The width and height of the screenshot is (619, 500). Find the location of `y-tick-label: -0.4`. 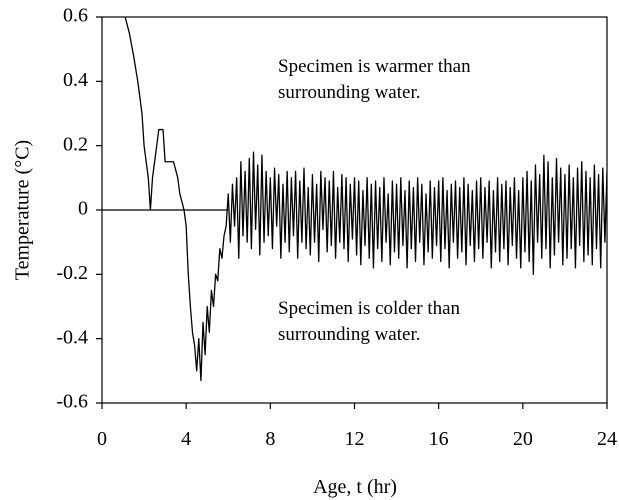

y-tick-label: -0.4 is located at coordinates (72, 337).